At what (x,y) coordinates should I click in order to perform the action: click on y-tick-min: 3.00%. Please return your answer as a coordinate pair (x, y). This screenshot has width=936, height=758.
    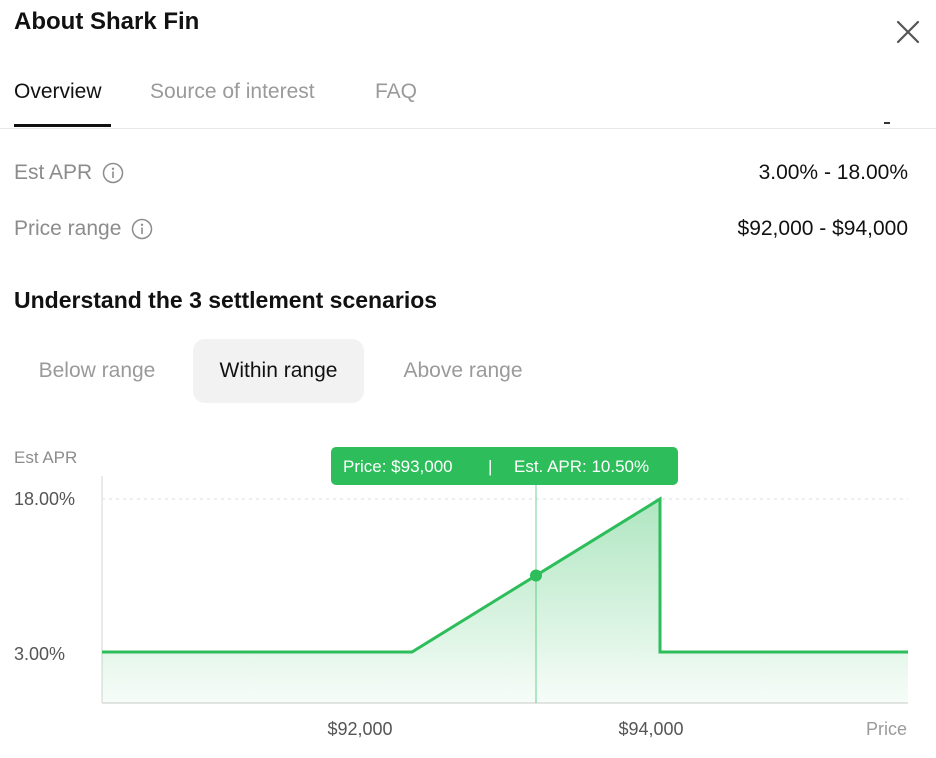
    Looking at the image, I should click on (39, 654).